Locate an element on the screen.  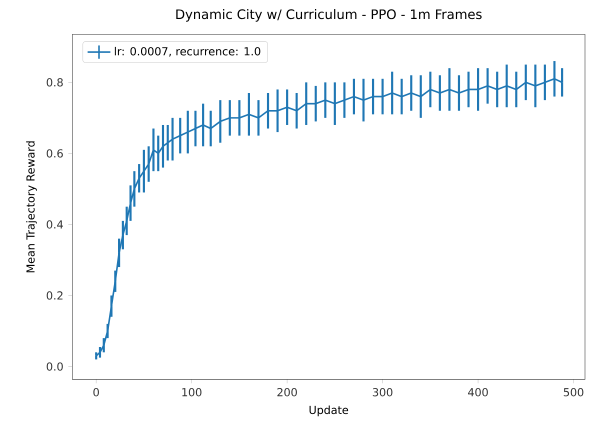
y-tick-label: 0.2 is located at coordinates (54, 295).